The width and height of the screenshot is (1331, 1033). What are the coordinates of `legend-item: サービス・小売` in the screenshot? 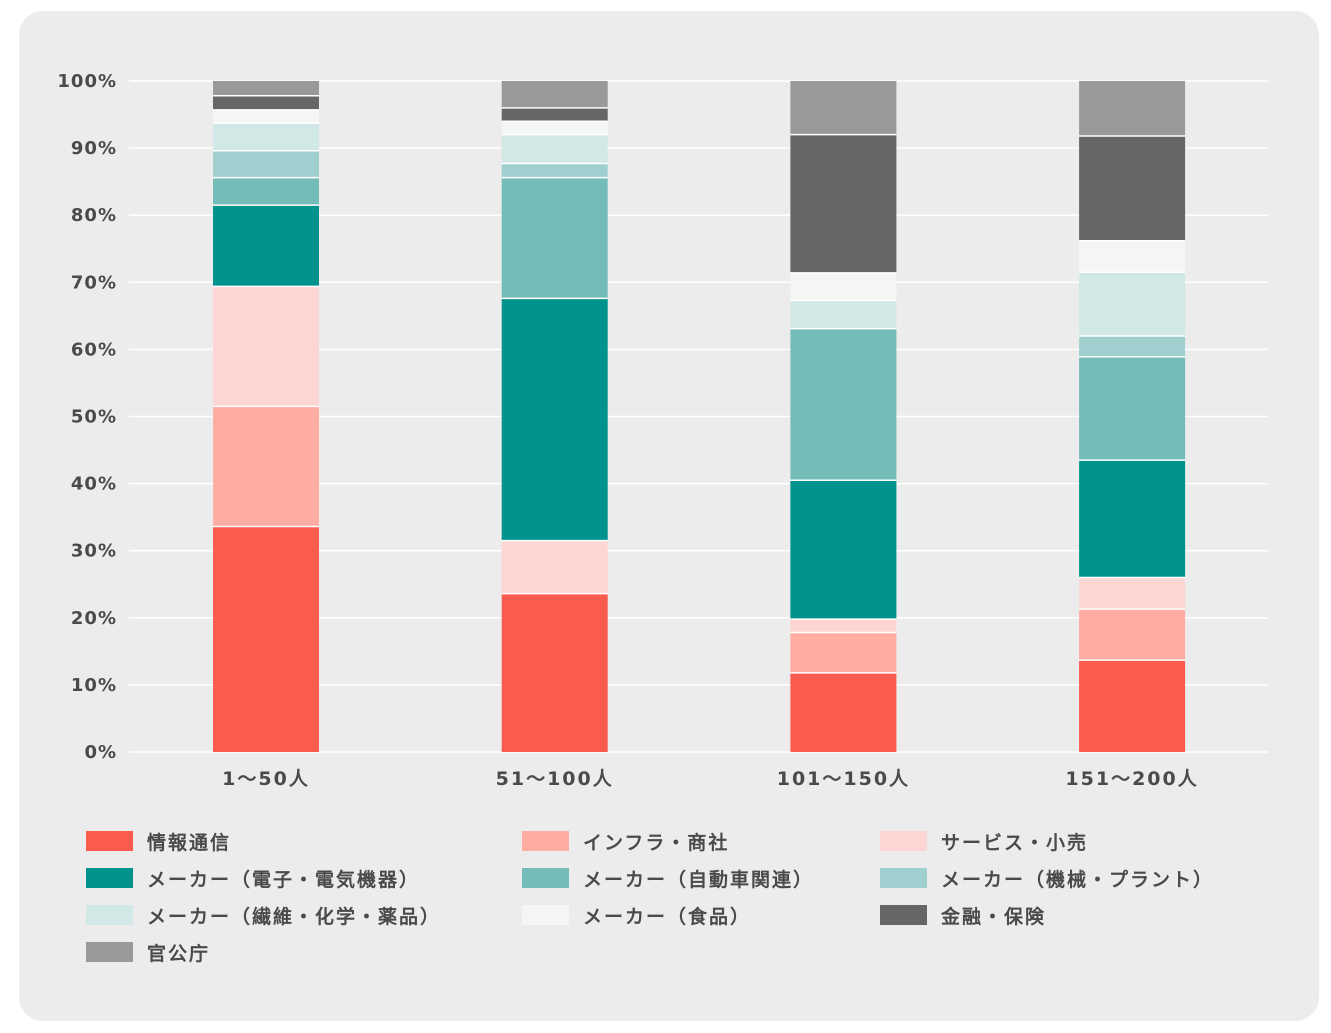 It's located at (1073, 842).